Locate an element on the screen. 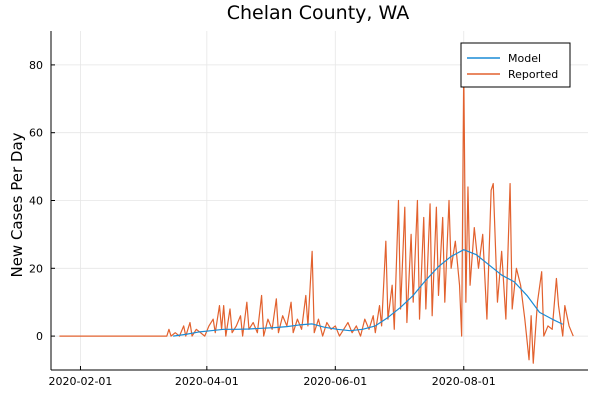 Image resolution: width=600 pixels, height=400 pixels. x-axis-ticks: 2020-02-01 2020-04-01 2020-06-01 2020-08-01 is located at coordinates (272, 377).